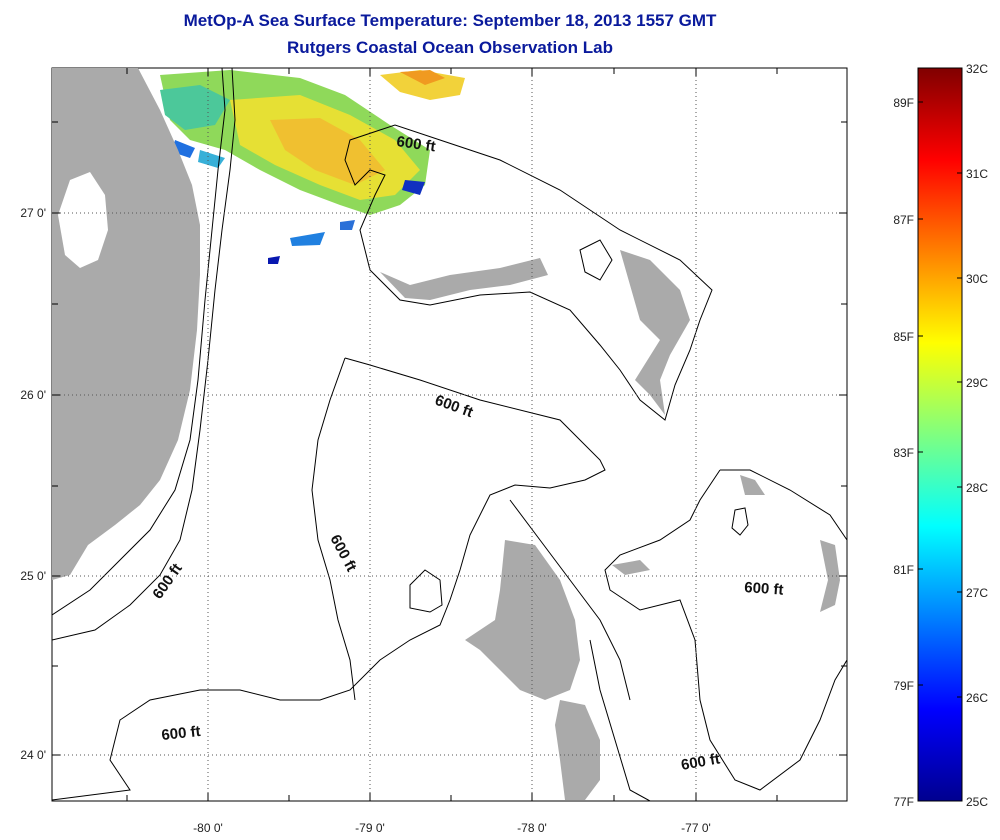 This screenshot has width=1000, height=840. I want to click on latitude-label: 24 0', so click(33, 755).